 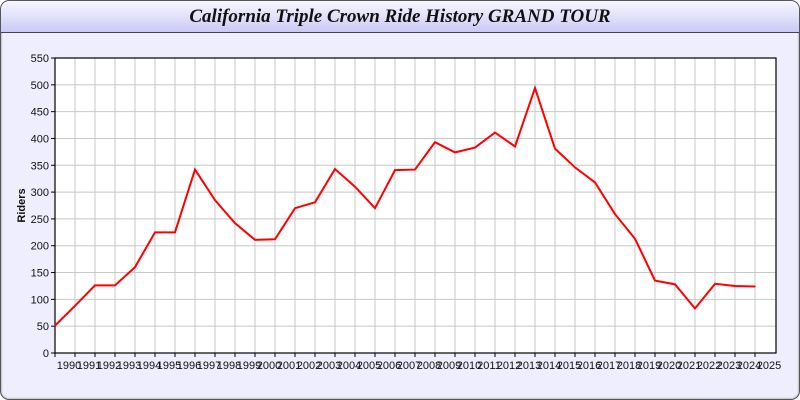 I want to click on x-tick-label: 2024, so click(x=749, y=366).